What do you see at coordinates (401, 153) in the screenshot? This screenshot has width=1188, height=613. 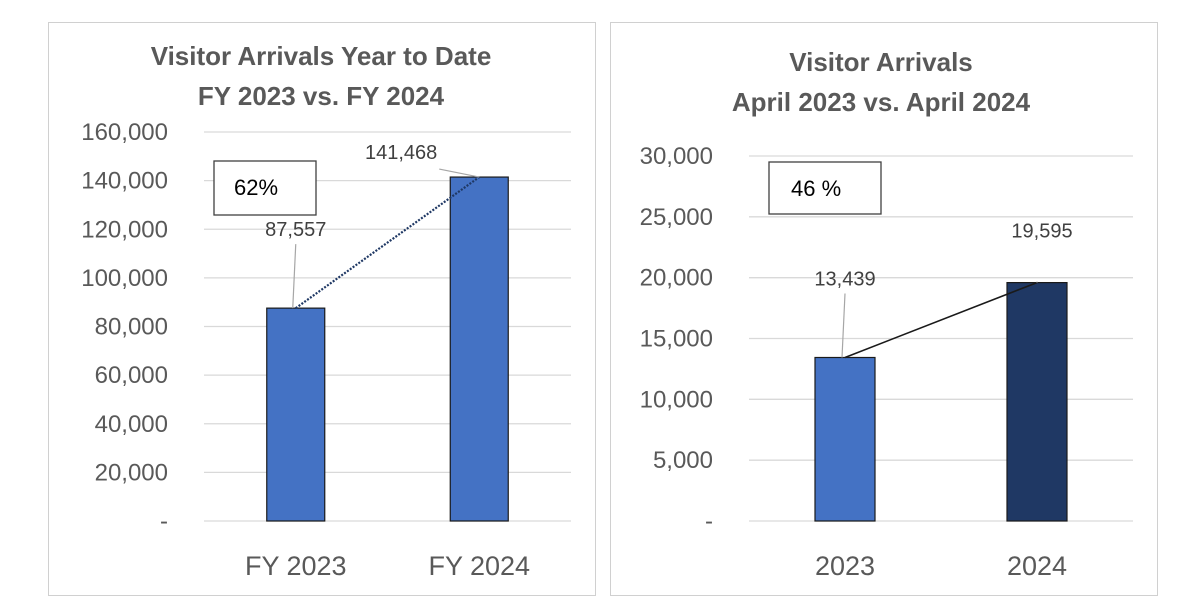 I see `data-label: 141,468` at bounding box center [401, 153].